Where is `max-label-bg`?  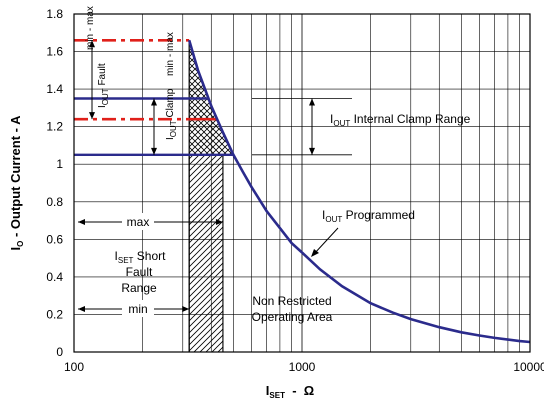 max-label-bg is located at coordinates (138, 221).